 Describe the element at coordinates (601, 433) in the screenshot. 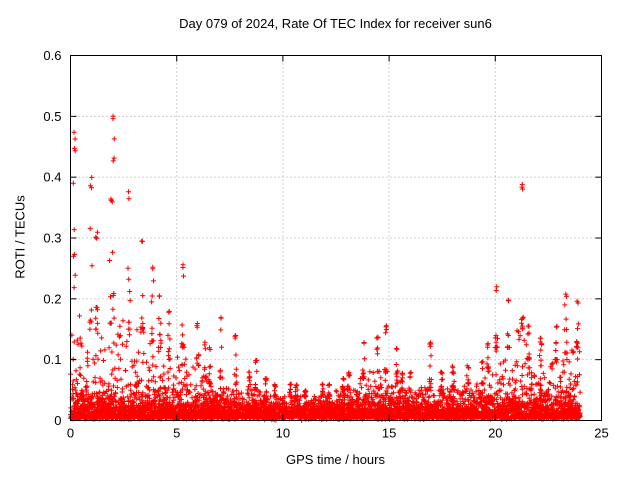

I see `x-tick-label: 25` at that location.